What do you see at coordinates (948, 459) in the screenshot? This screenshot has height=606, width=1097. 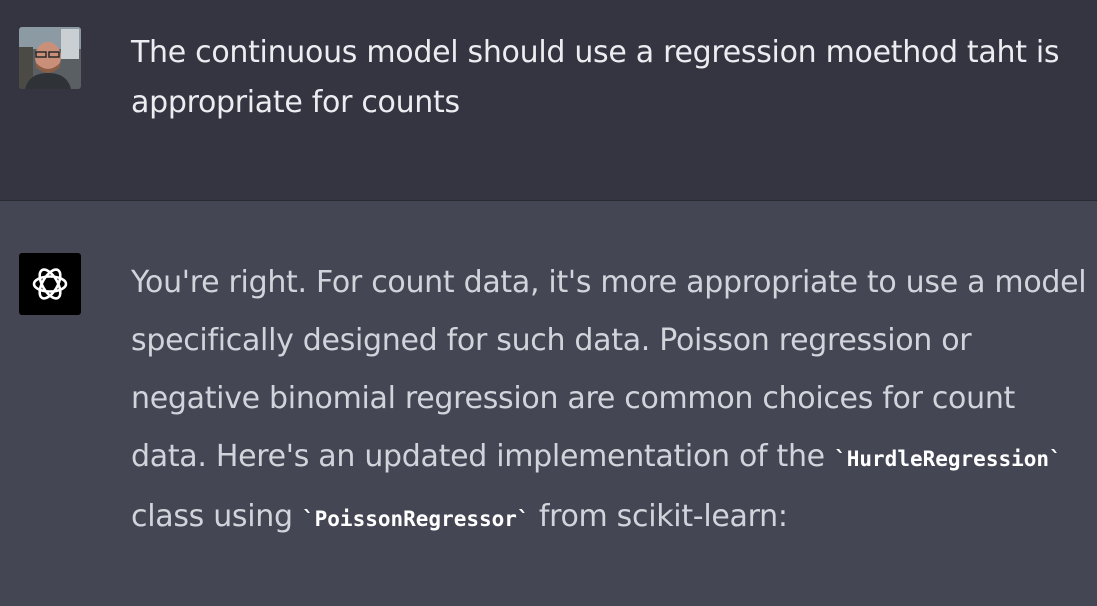 I see `inline-code-hurdle-regression: `HurdleRegression`` at bounding box center [948, 459].